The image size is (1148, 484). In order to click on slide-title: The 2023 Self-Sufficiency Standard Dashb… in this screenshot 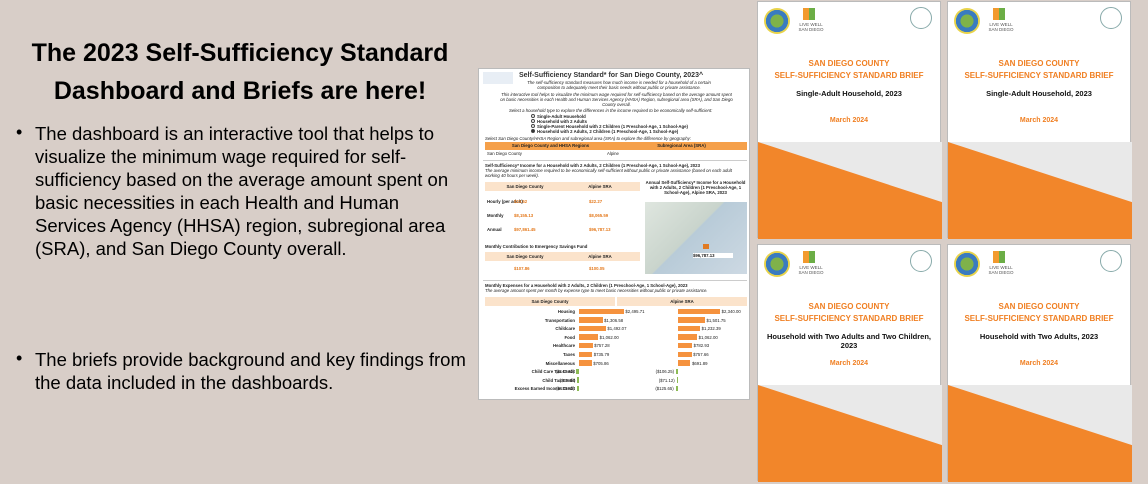, I will do `click(240, 72)`.